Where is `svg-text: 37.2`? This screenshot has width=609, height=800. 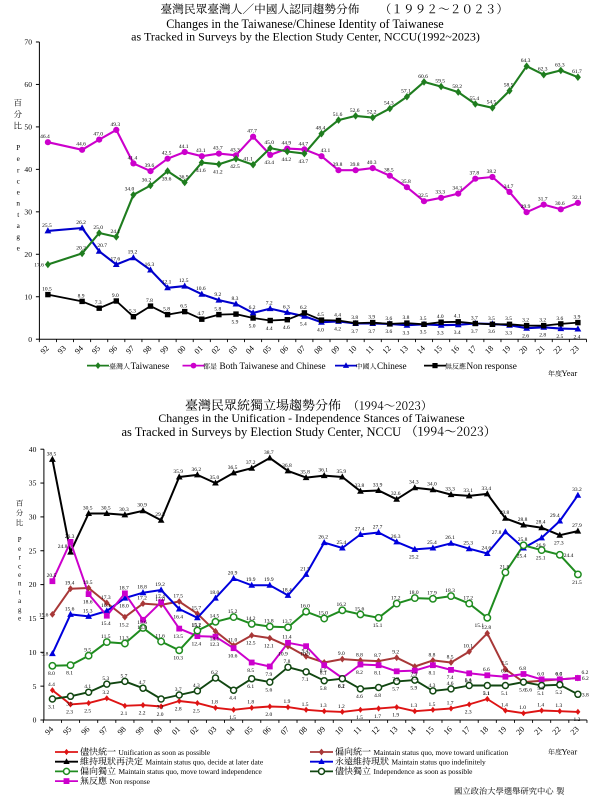
svg-text: 37.2 is located at coordinates (251, 463).